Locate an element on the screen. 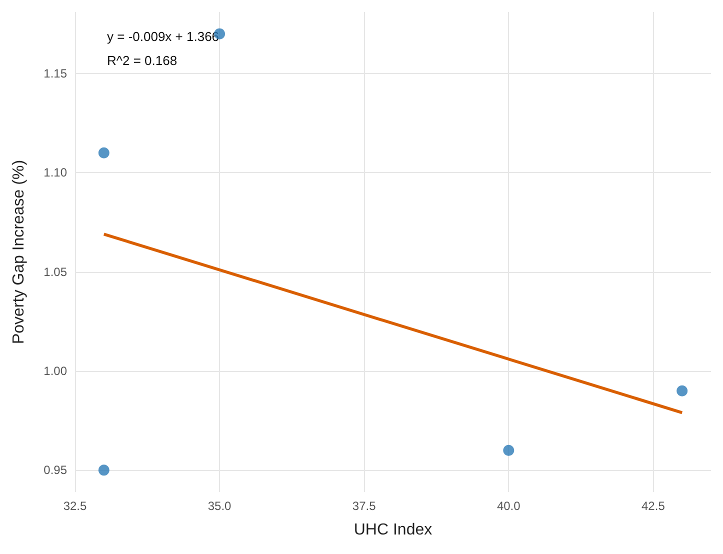 The height and width of the screenshot is (554, 723). x-tick-label: 42.5 is located at coordinates (654, 506).